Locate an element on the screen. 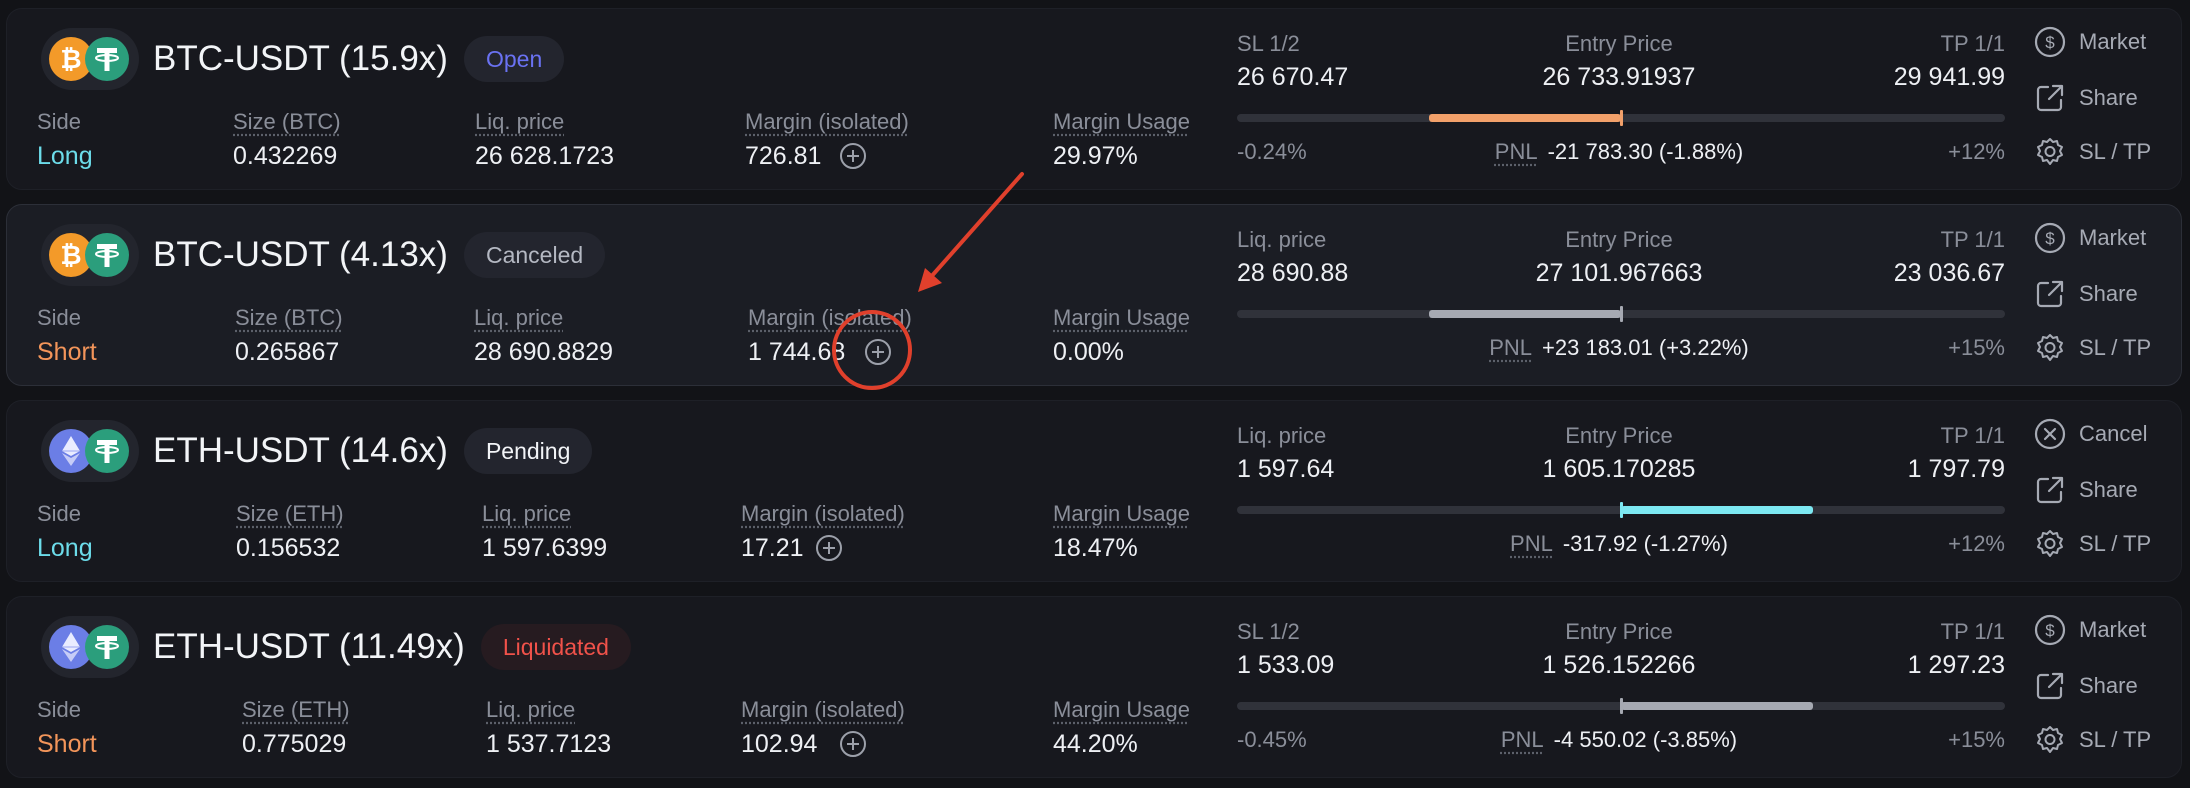  entry-price-value: 1 526.152266 is located at coordinates (1619, 665).